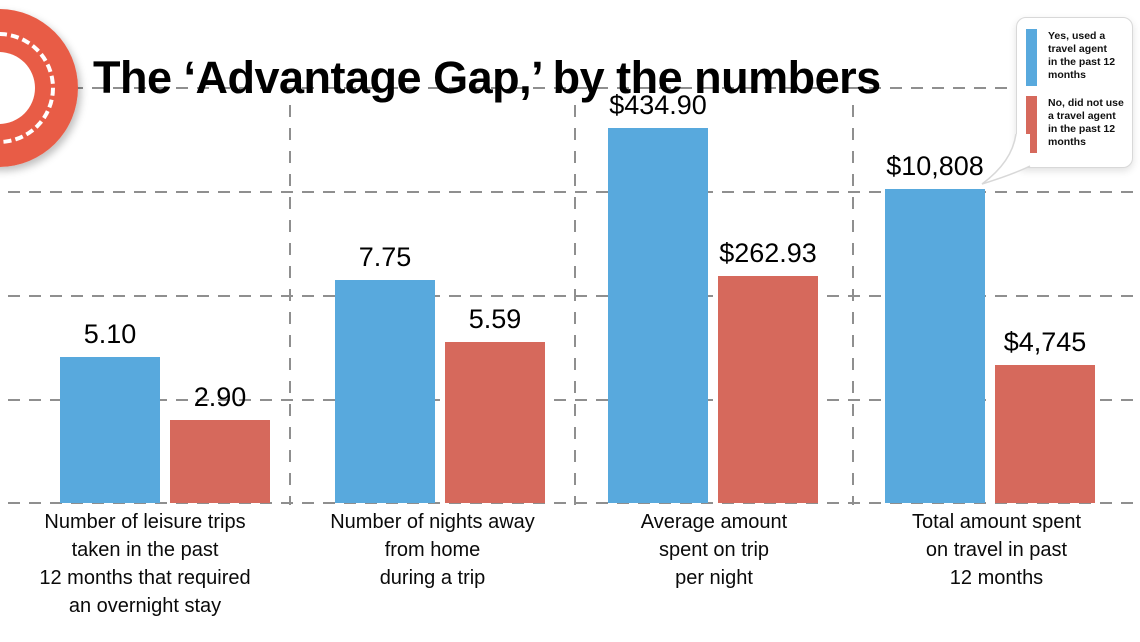 This screenshot has height=642, width=1140. What do you see at coordinates (935, 166) in the screenshot?
I see `bar-value-label: $10,808` at bounding box center [935, 166].